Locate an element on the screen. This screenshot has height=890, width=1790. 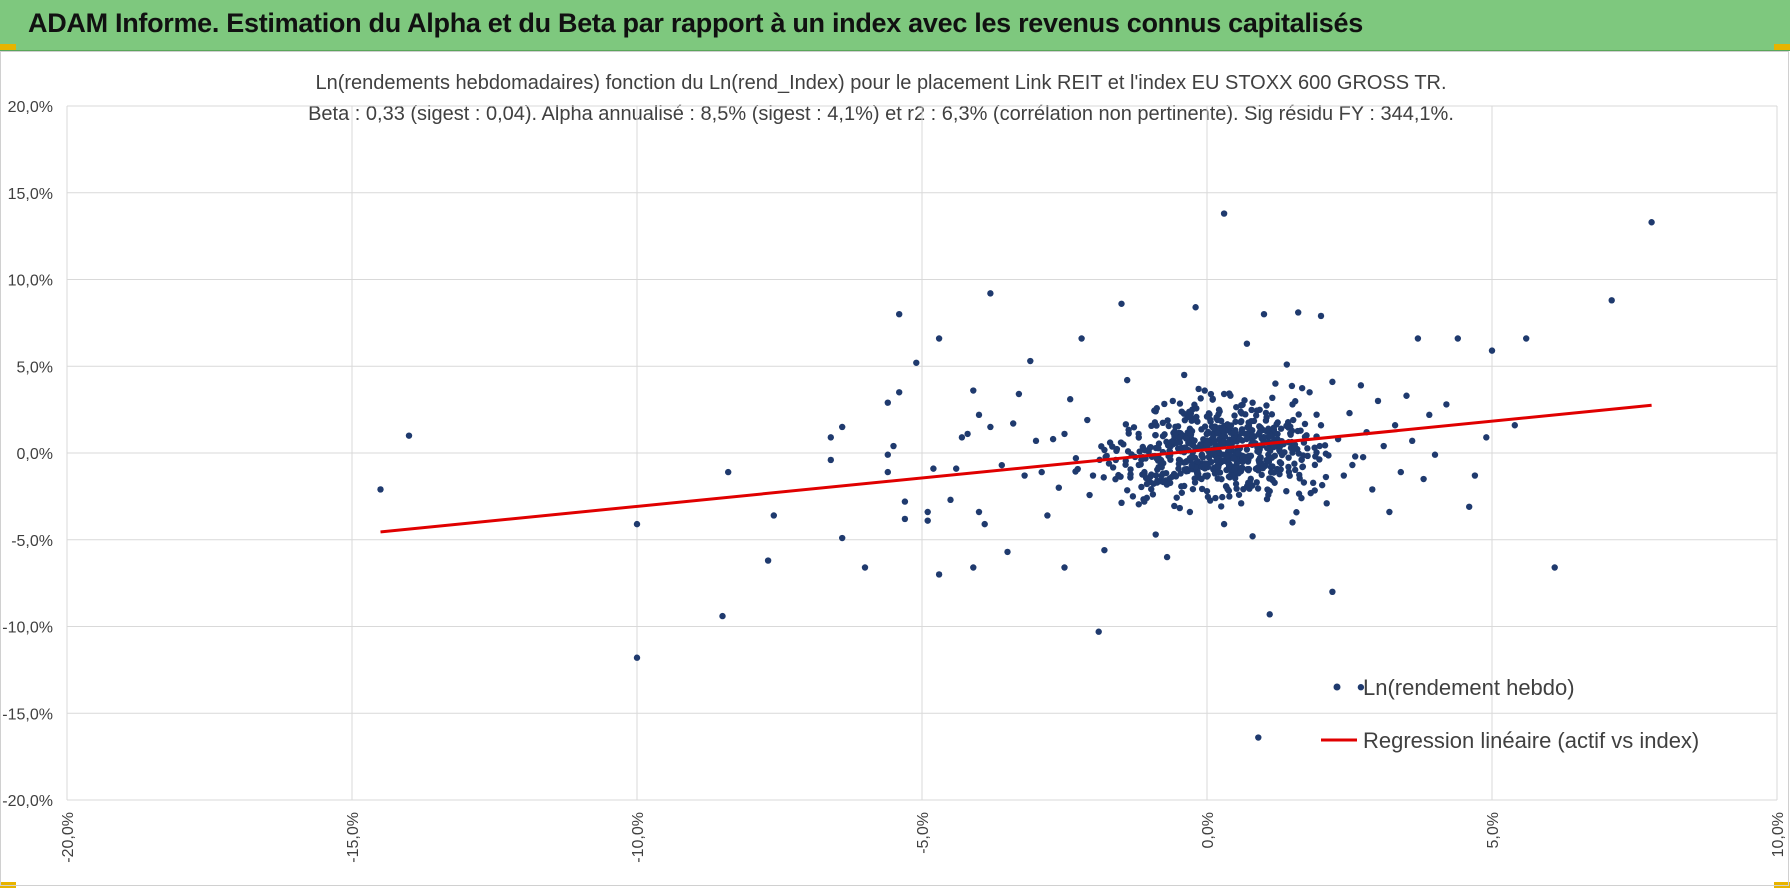
y-tick-label: 15,0% is located at coordinates (30, 194).